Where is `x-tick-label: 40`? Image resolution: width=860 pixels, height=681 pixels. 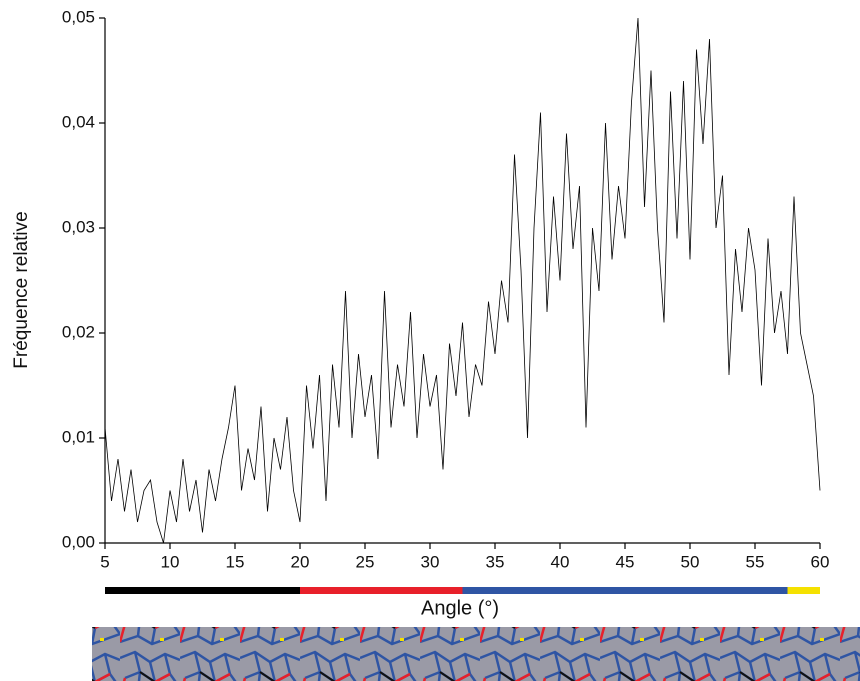
x-tick-label: 40 is located at coordinates (560, 561).